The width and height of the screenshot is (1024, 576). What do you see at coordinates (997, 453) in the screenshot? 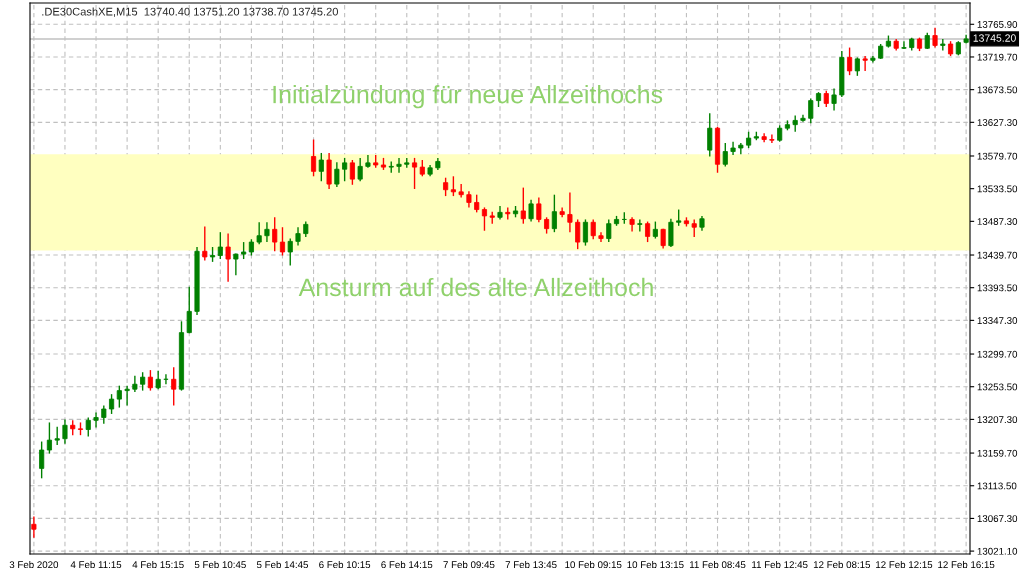
I see `y-tick-label: 13159.70` at bounding box center [997, 453].